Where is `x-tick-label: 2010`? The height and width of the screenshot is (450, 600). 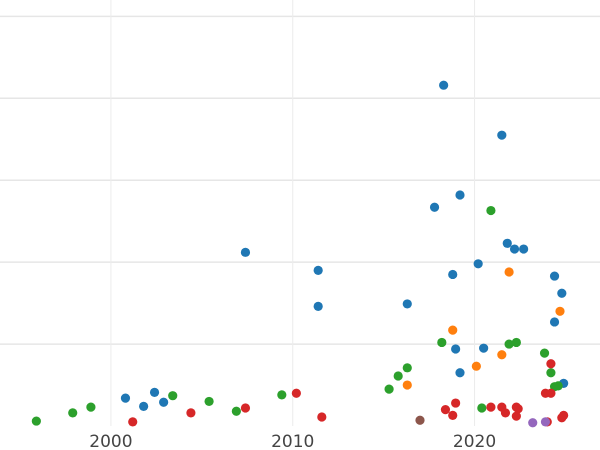
x-tick-label: 2010 is located at coordinates (292, 441).